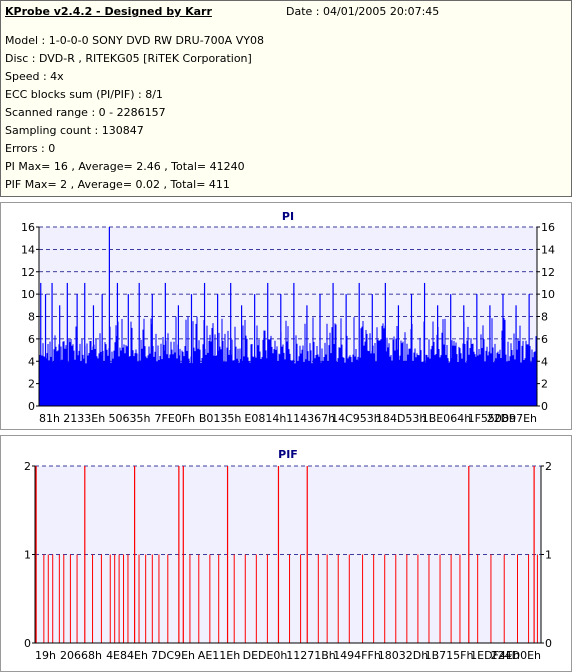 The image size is (572, 672). What do you see at coordinates (548, 555) in the screenshot?
I see `y-tick-label-right: 1` at bounding box center [548, 555].